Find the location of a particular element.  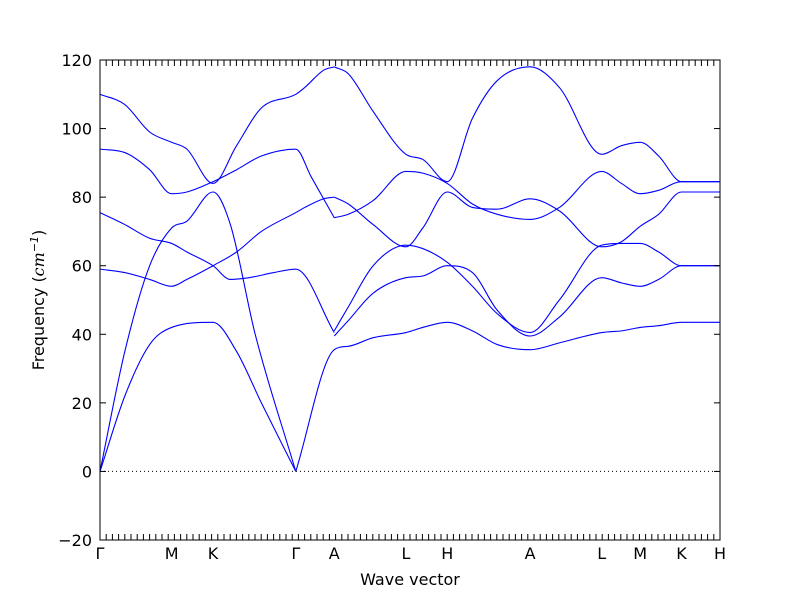

y-axis-label-exponent: −1 is located at coordinates (34, 244).